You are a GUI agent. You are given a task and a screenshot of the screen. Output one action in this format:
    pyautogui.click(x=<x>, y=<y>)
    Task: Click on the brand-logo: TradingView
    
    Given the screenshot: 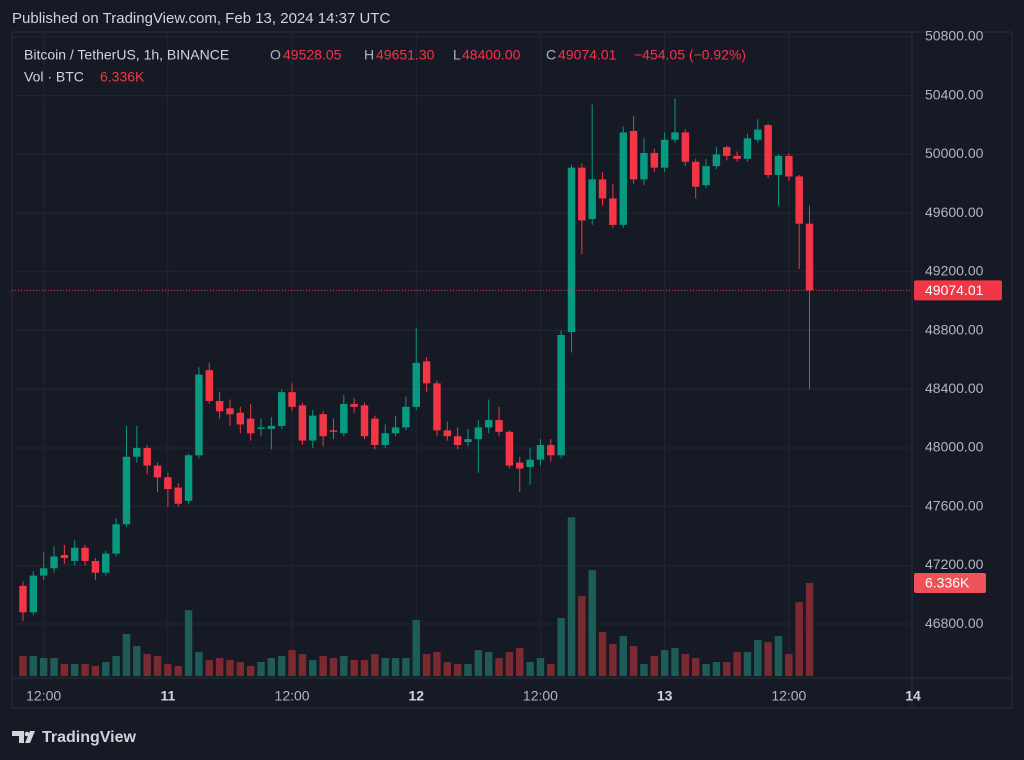 What is the action you would take?
    pyautogui.click(x=74, y=737)
    